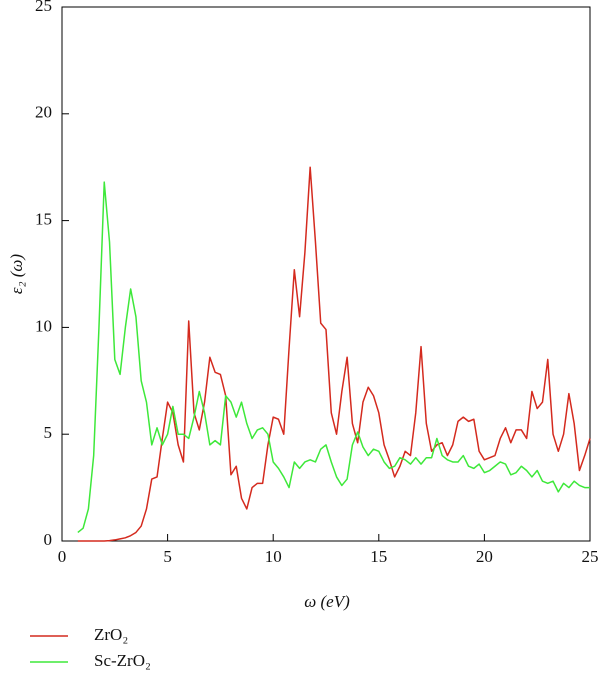 The width and height of the screenshot is (600, 682). What do you see at coordinates (327, 601) in the screenshot?
I see `x-axis-label: ω (eV)` at bounding box center [327, 601].